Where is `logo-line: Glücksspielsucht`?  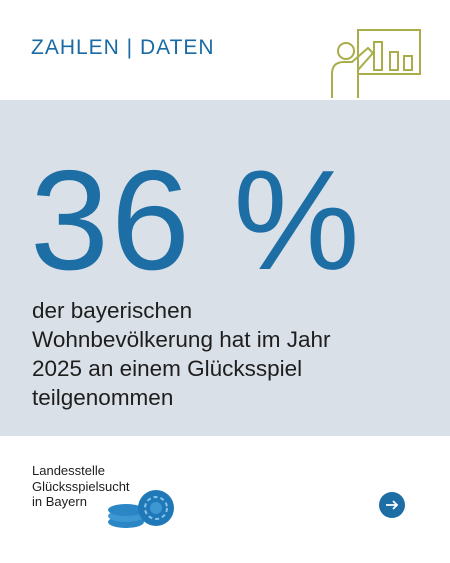 logo-line: Glücksspielsucht is located at coordinates (81, 486).